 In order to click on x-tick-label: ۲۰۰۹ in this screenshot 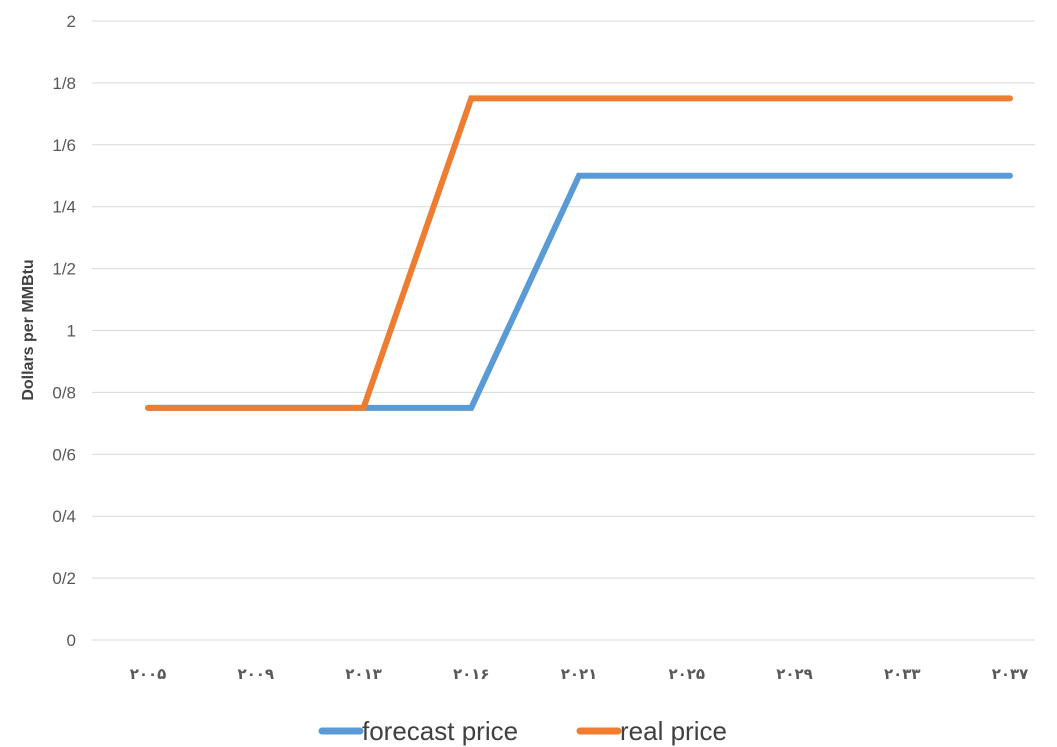, I will do `click(255, 674)`.